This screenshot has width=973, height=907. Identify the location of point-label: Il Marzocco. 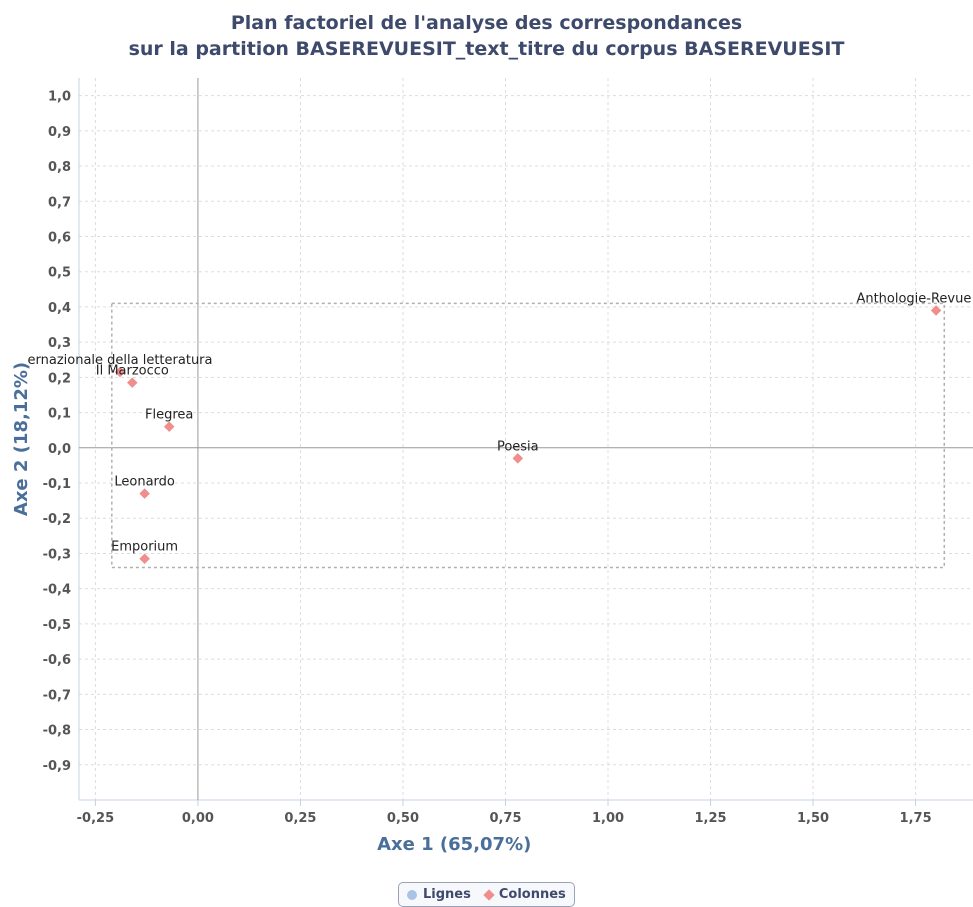
(132, 371).